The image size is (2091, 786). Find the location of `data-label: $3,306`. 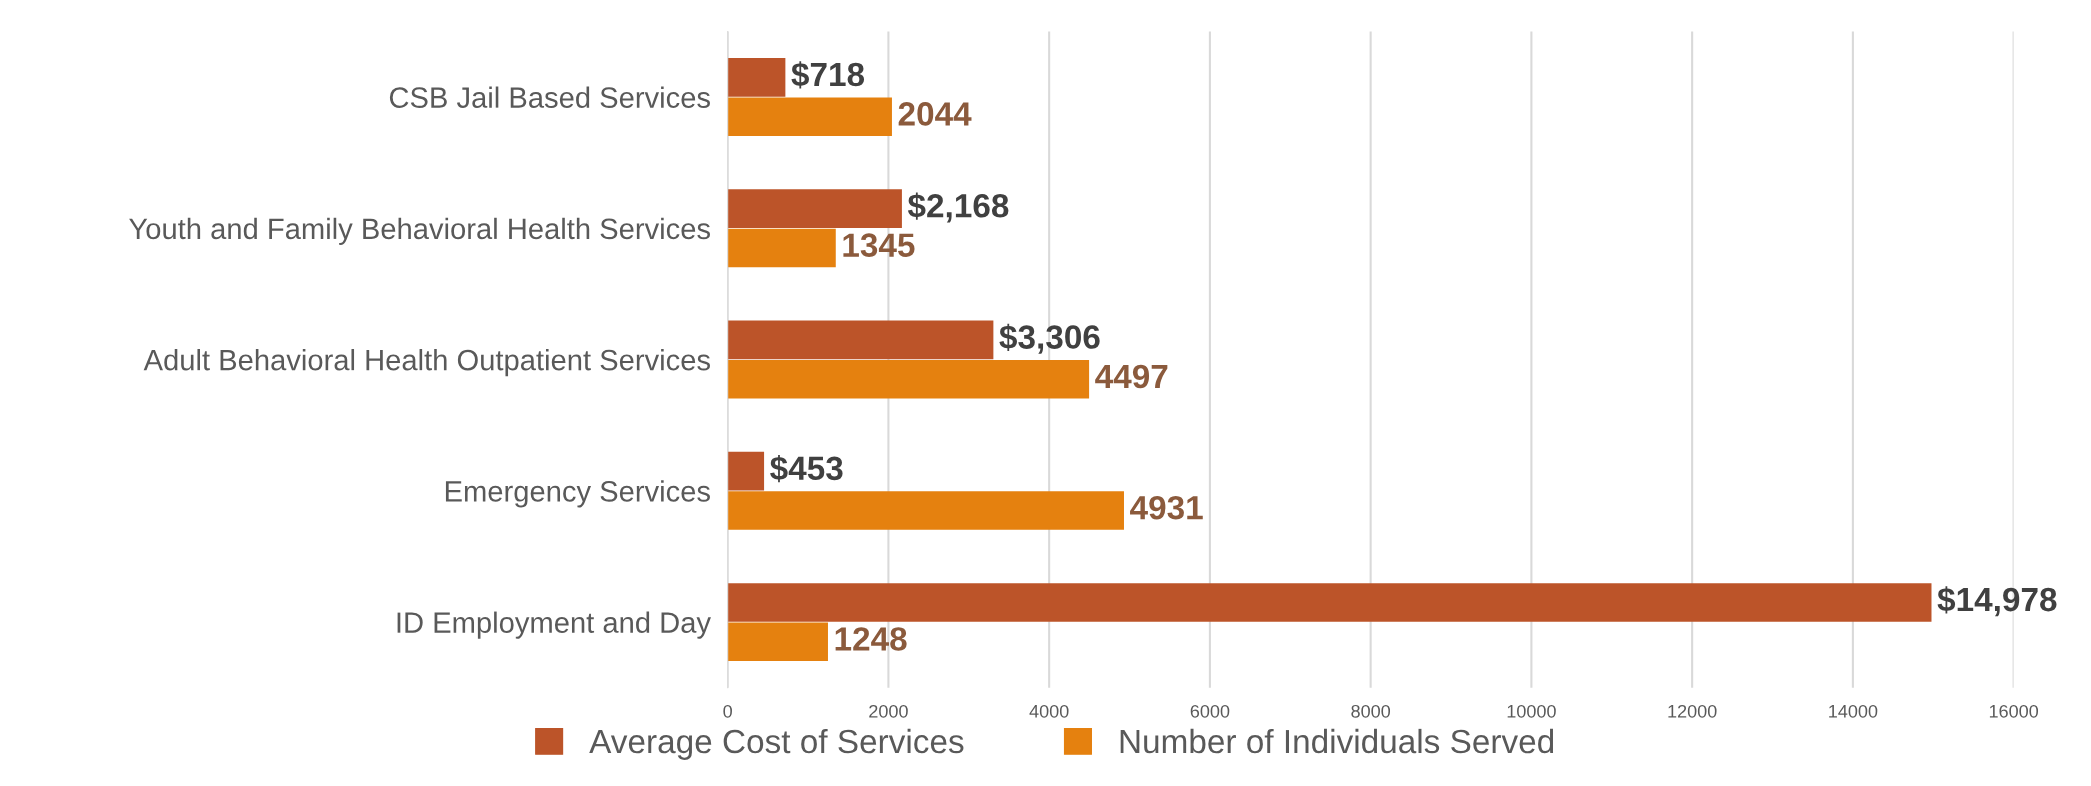

data-label: $3,306 is located at coordinates (1049, 338).